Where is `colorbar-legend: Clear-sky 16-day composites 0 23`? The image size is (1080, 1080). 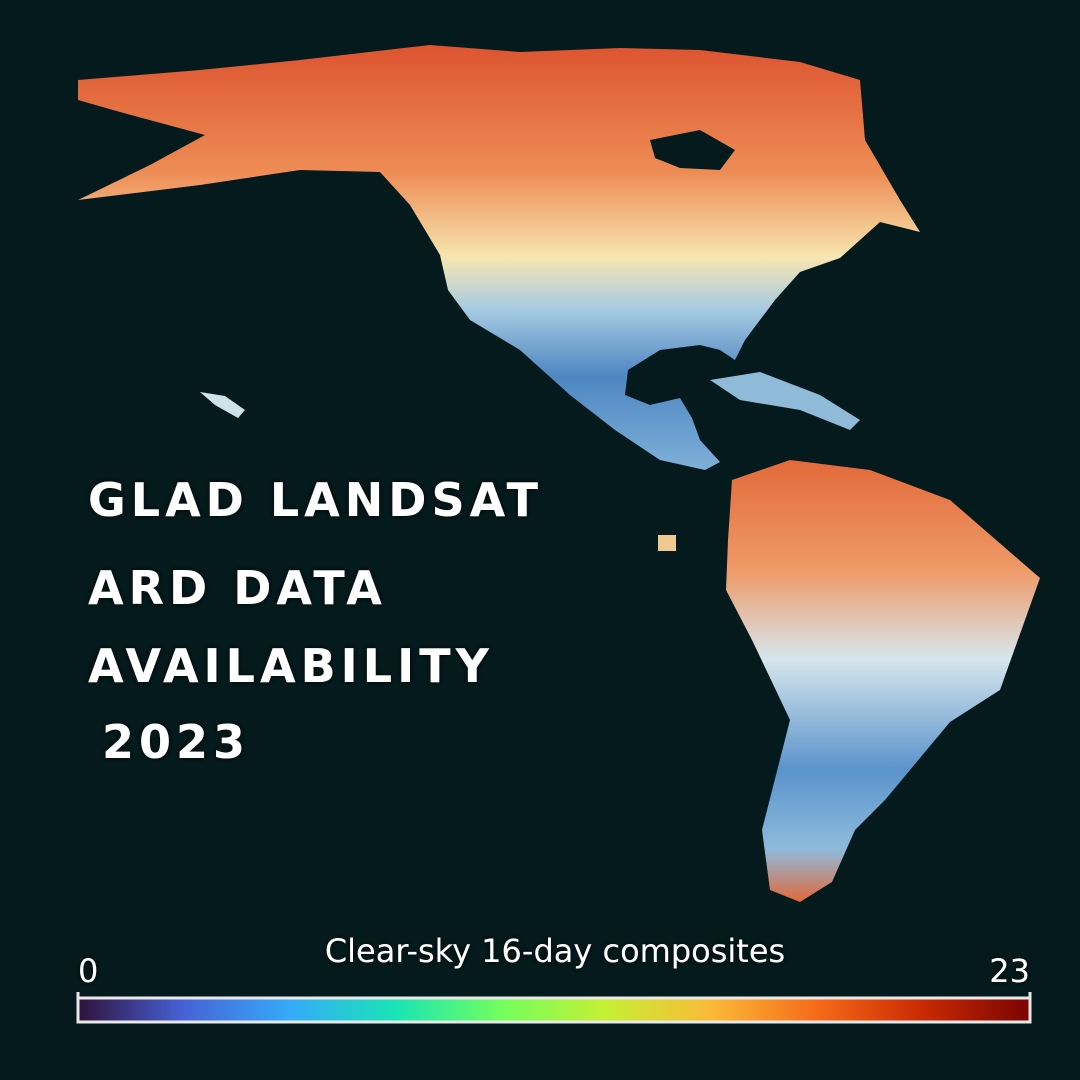 colorbar-legend: Clear-sky 16-day composites 0 23 is located at coordinates (554, 978).